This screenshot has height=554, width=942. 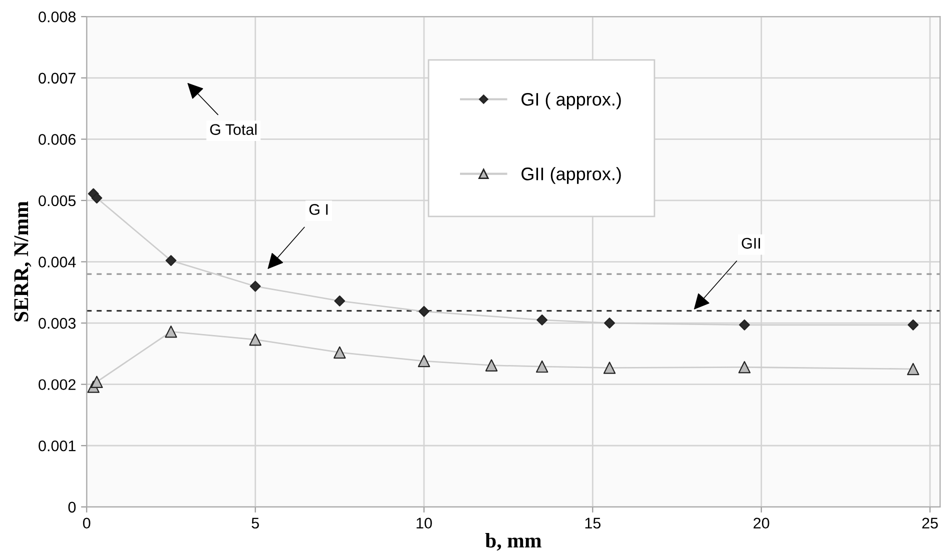 What do you see at coordinates (72, 507) in the screenshot?
I see `y-tick-label: 0` at bounding box center [72, 507].